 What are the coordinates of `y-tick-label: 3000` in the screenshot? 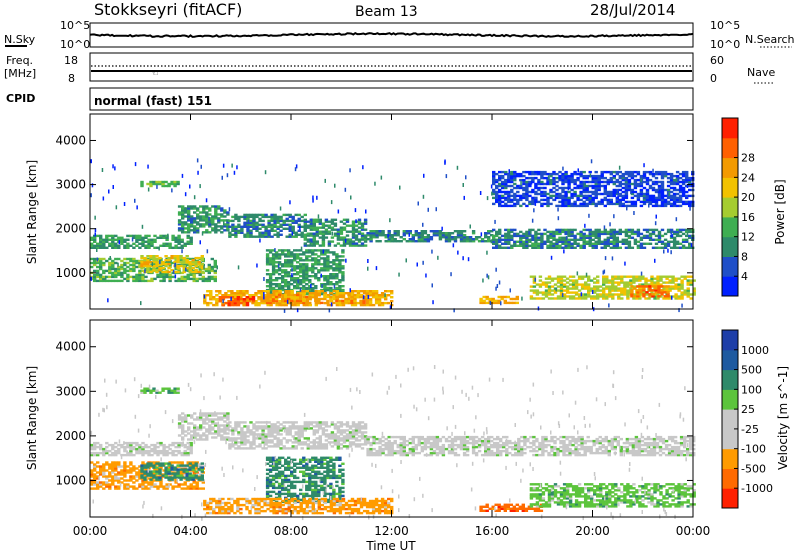 It's located at (70, 185).